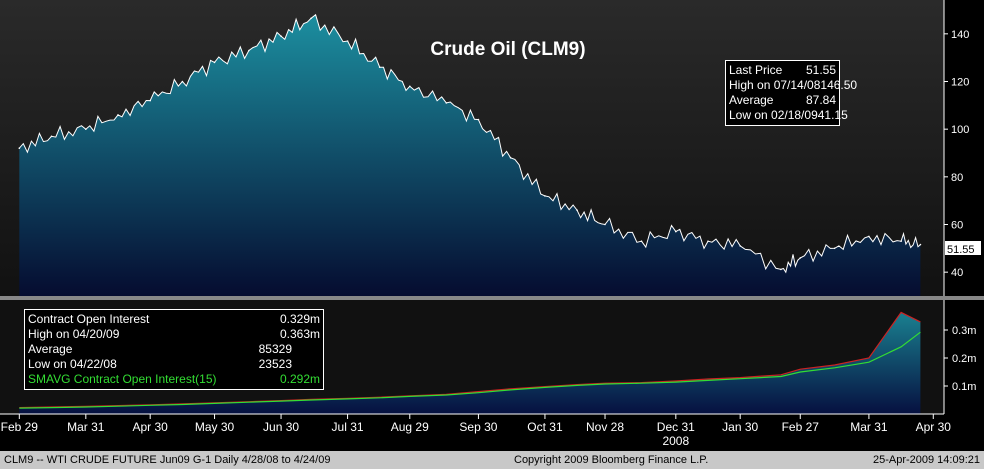 The width and height of the screenshot is (984, 469). Describe the element at coordinates (960, 35) in the screenshot. I see `price-y-tick-label: 140` at that location.